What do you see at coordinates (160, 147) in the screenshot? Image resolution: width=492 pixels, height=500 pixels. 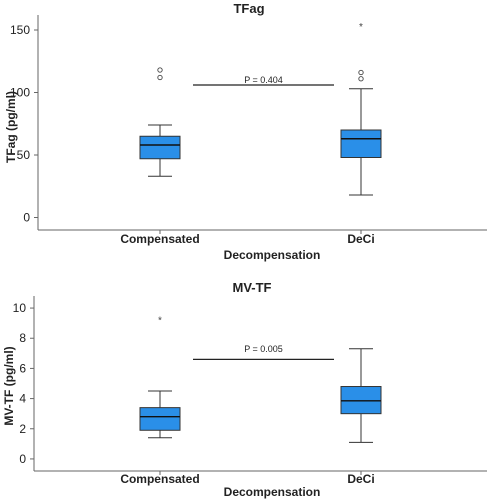 I see `tfag-compensated-box` at bounding box center [160, 147].